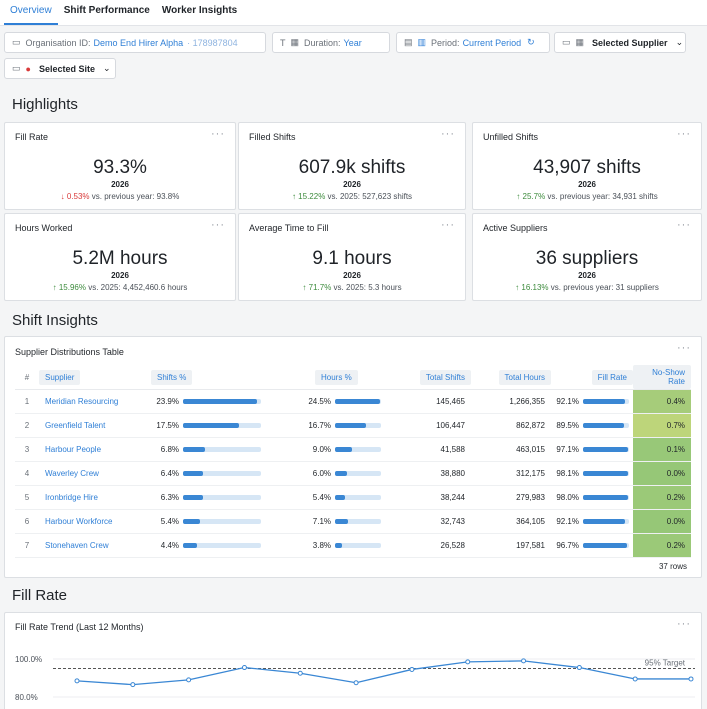  Describe the element at coordinates (662, 497) in the screenshot. I see `no-show-cell: 0.2%` at that location.